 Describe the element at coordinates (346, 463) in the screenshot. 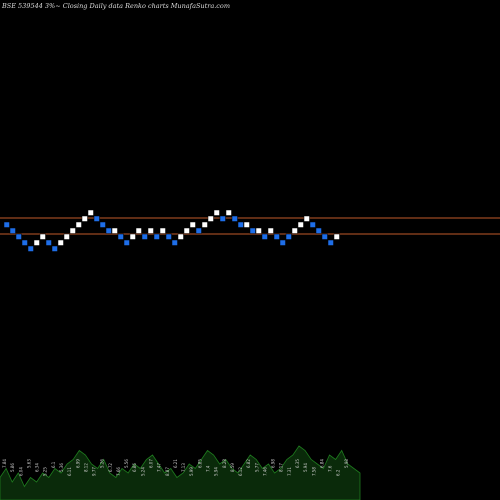

I see `volume-label: 5.98` at that location.